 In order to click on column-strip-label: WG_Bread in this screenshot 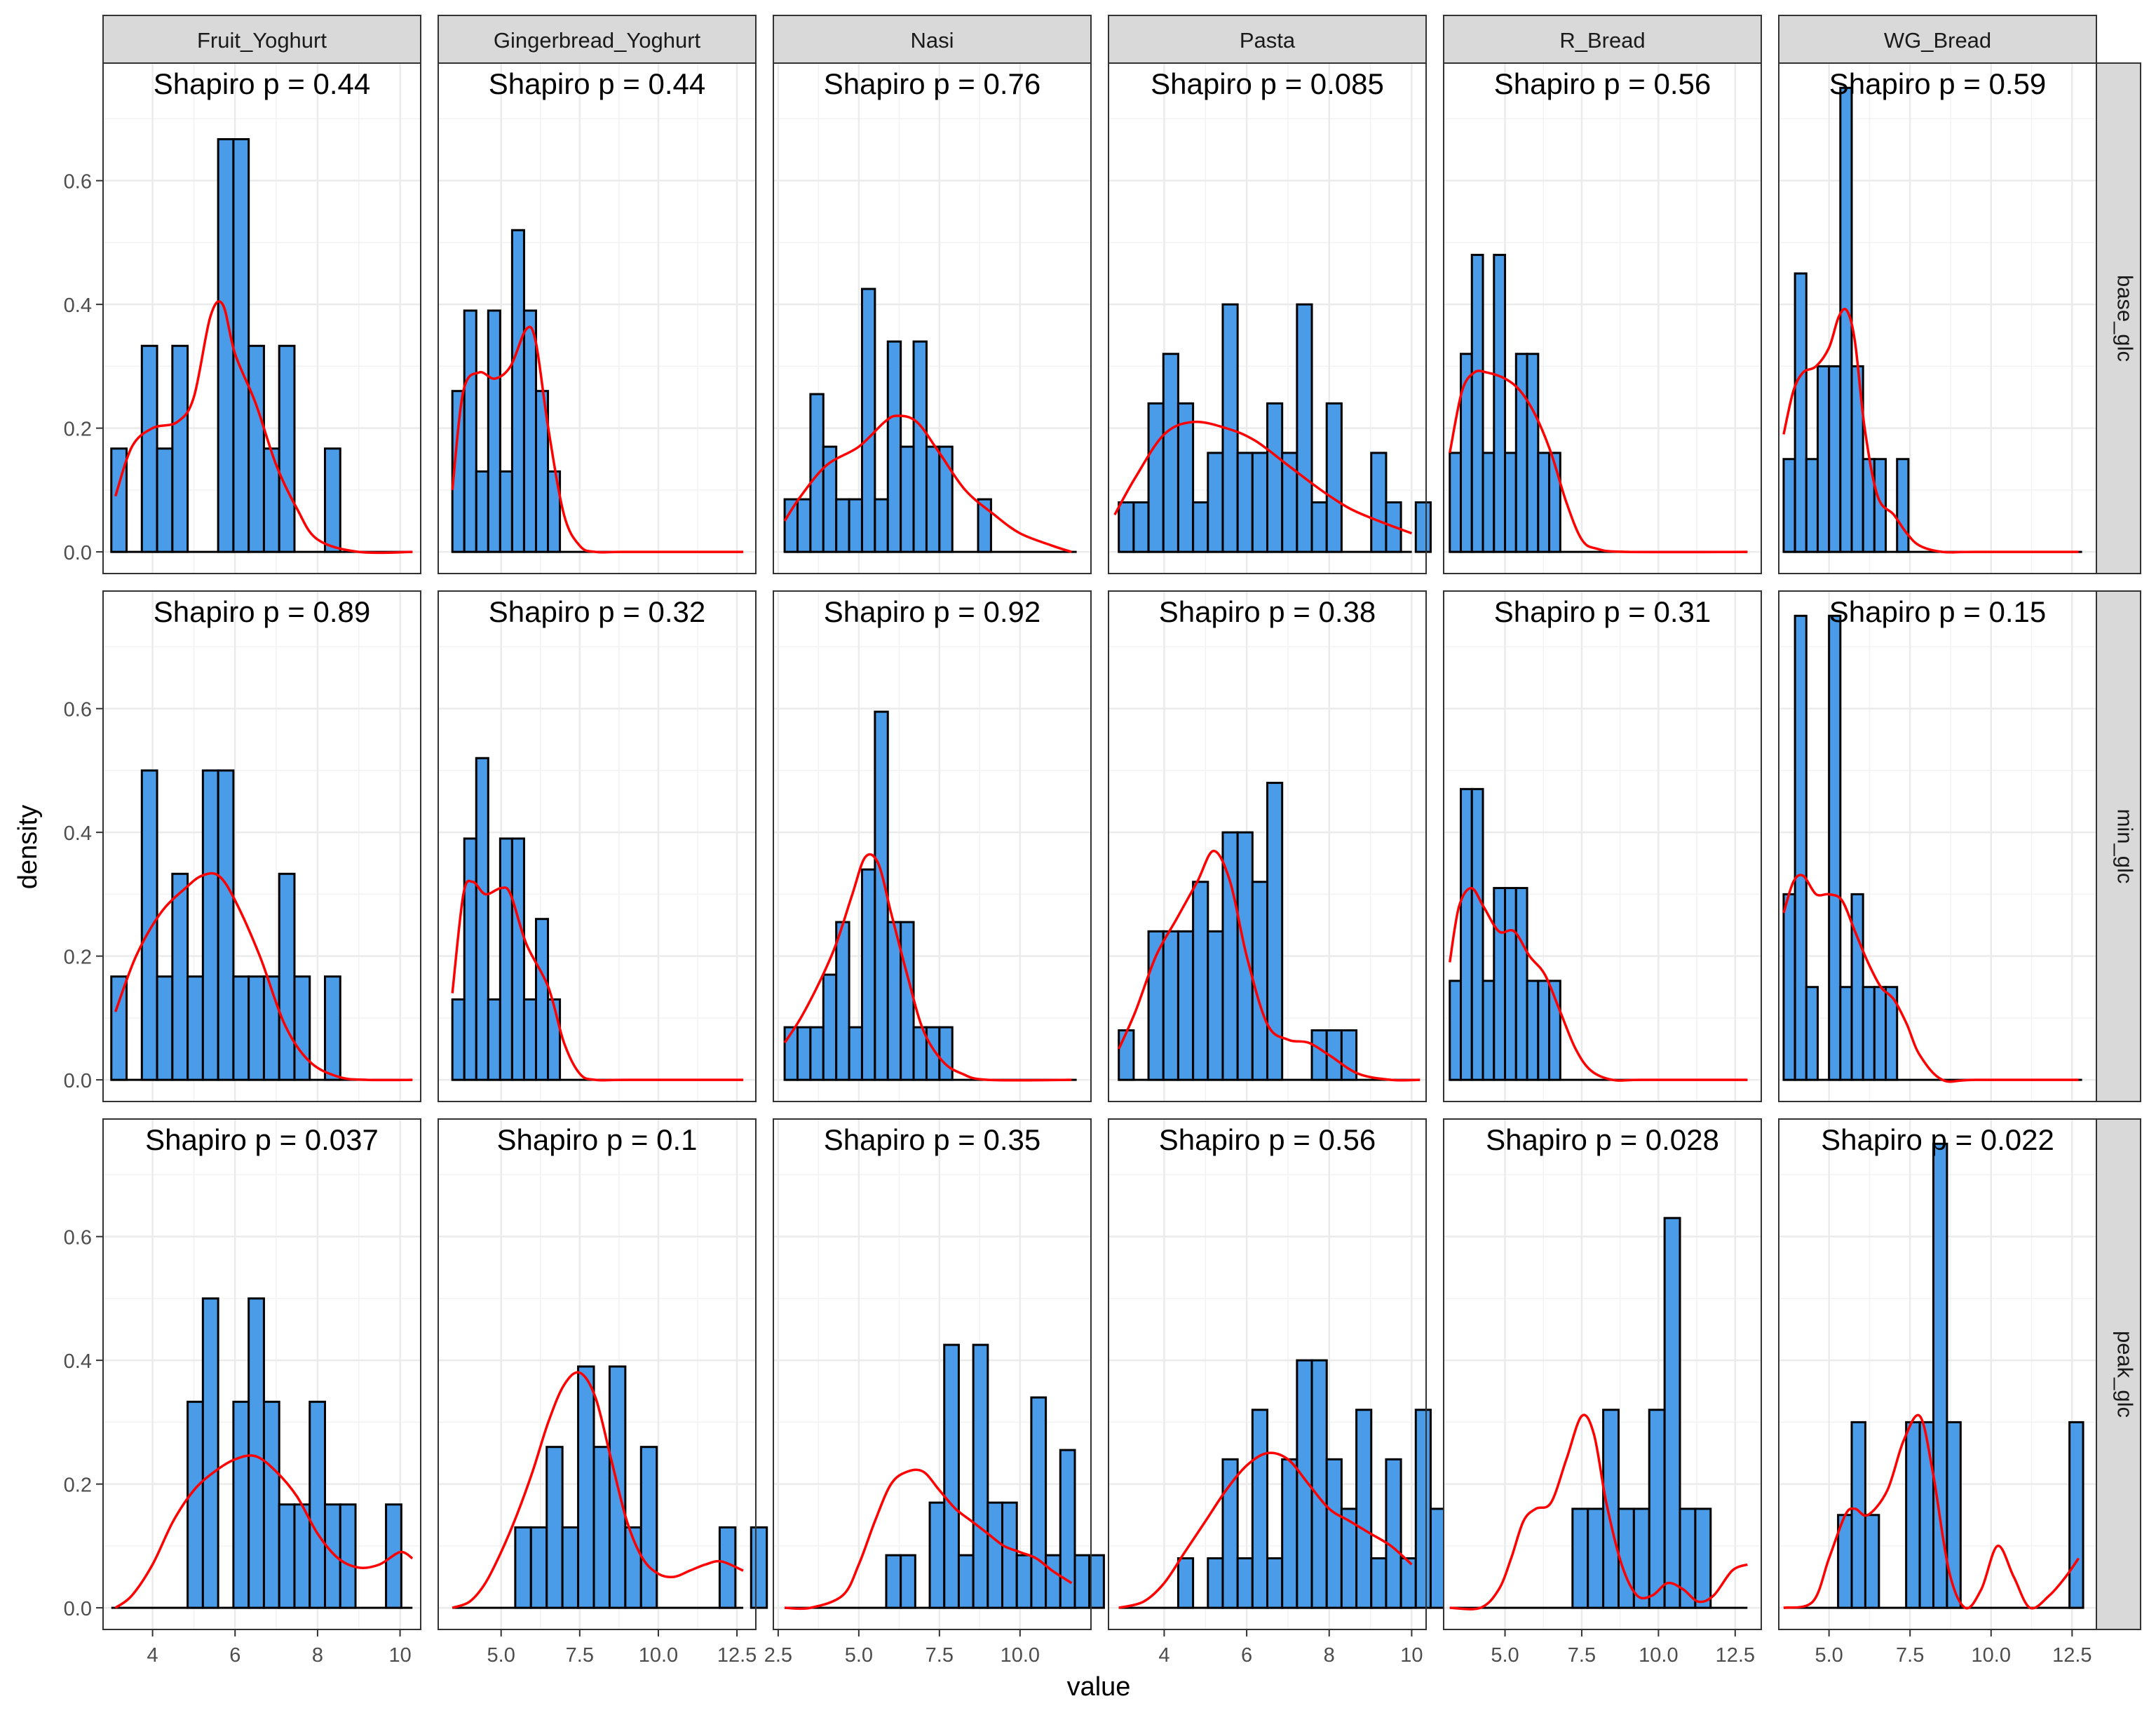, I will do `click(1938, 40)`.